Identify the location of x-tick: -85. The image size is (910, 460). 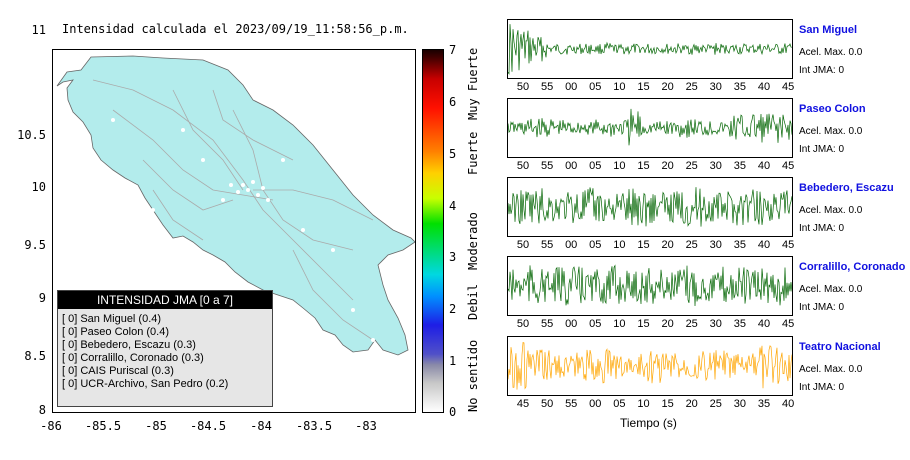
(156, 426).